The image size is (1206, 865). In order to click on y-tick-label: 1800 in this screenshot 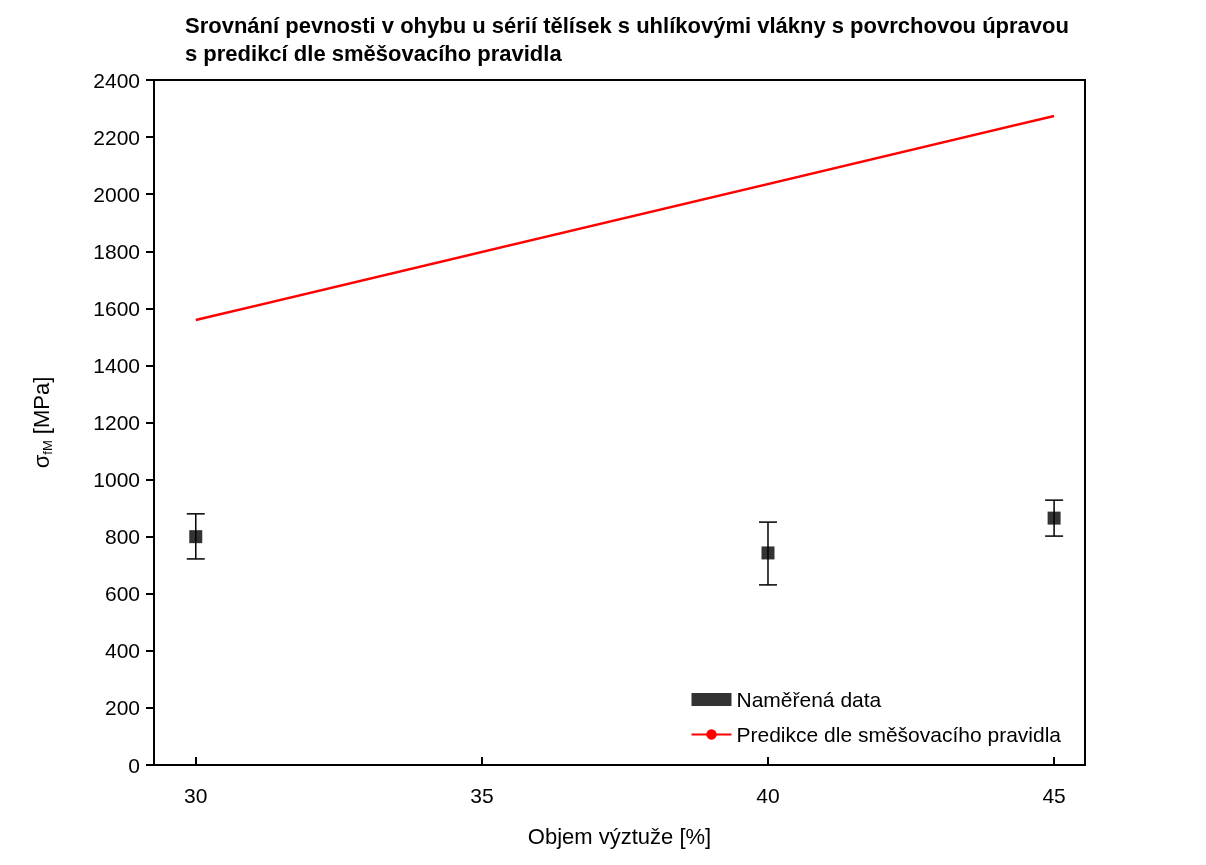, I will do `click(116, 251)`.